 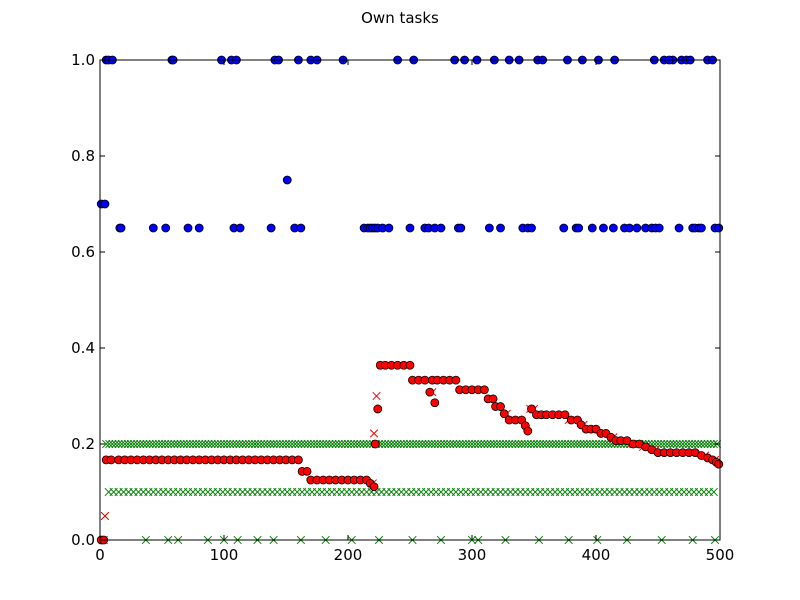 What do you see at coordinates (720, 555) in the screenshot?
I see `x-tick-label: 500` at bounding box center [720, 555].